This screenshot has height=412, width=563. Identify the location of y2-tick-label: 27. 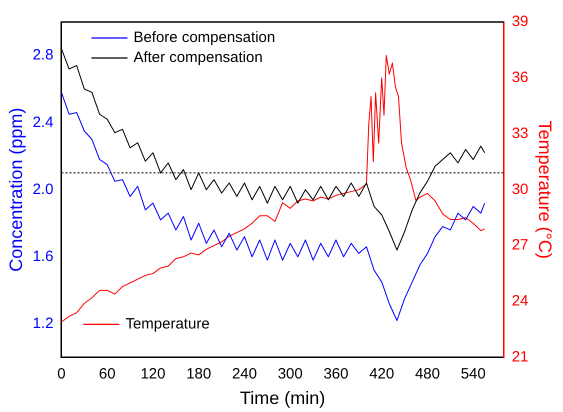
(520, 245).